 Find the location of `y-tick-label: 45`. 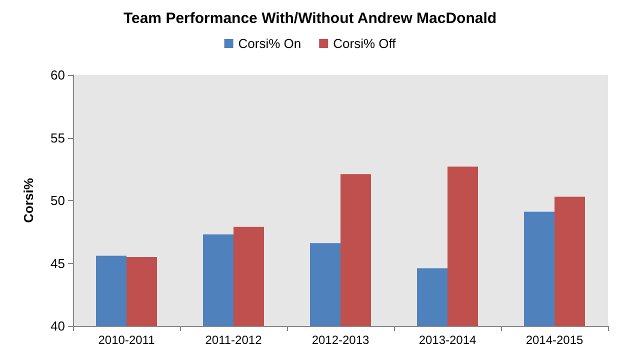

y-tick-label: 45 is located at coordinates (57, 263).